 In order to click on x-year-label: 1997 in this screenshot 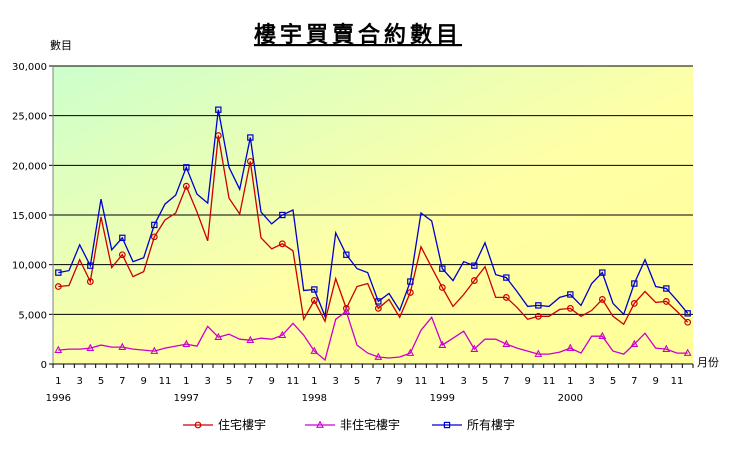, I will do `click(186, 398)`.